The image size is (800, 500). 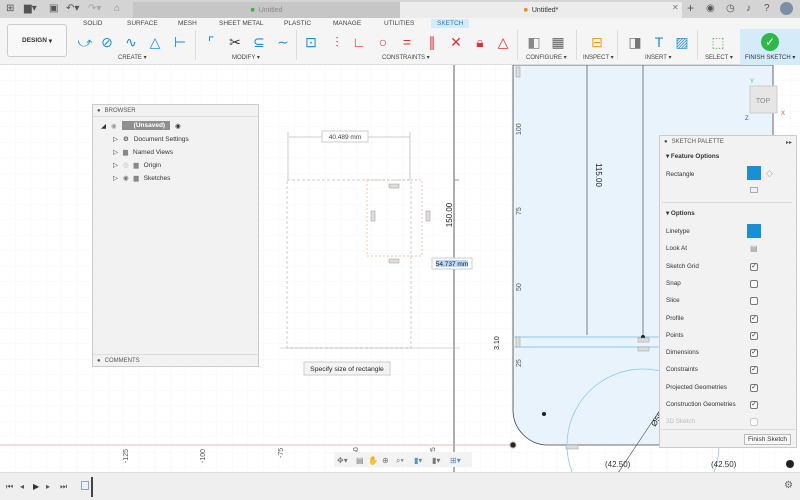 I want to click on parallel-icon: ∥, so click(x=432, y=42).